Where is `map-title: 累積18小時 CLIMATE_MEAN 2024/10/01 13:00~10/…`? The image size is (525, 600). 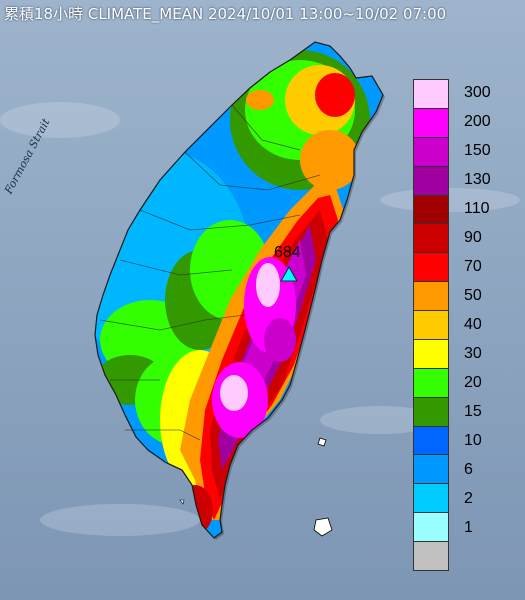
map-title: 累積18小時 CLIMATE_MEAN 2024/10/01 13:00~10/… is located at coordinates (225, 14).